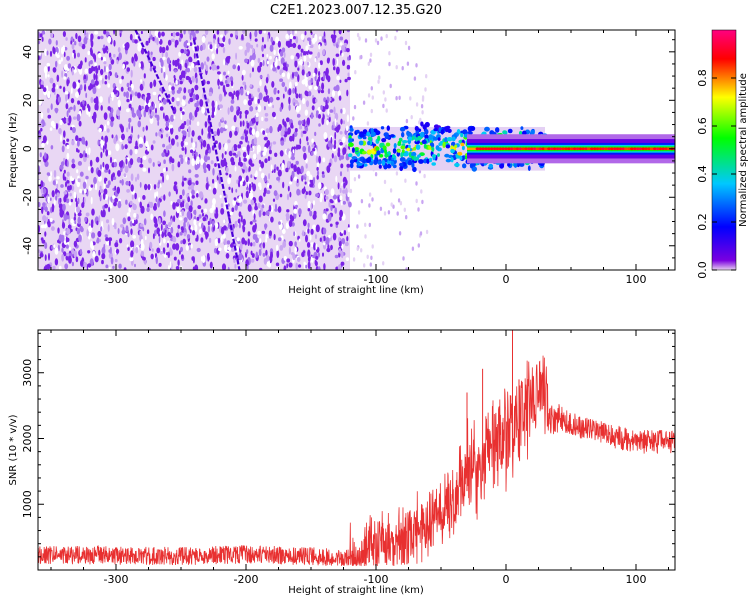 The height and width of the screenshot is (600, 750). I want to click on spectrogram-x-tick-label: -100, so click(376, 279).